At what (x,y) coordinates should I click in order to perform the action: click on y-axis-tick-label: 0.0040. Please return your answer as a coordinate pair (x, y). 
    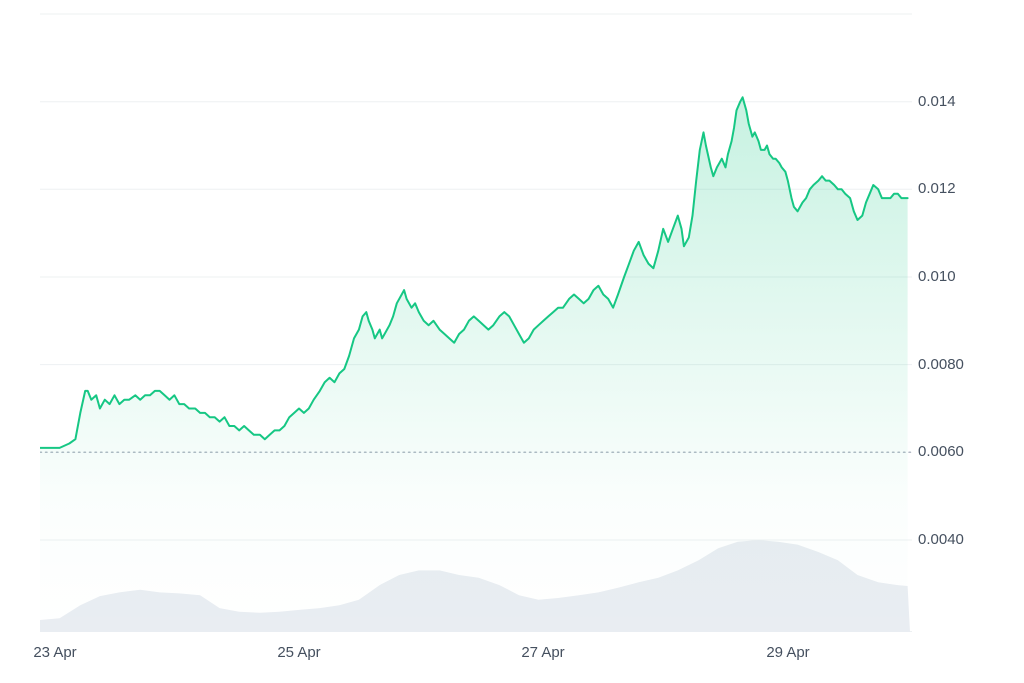
    Looking at the image, I should click on (941, 539).